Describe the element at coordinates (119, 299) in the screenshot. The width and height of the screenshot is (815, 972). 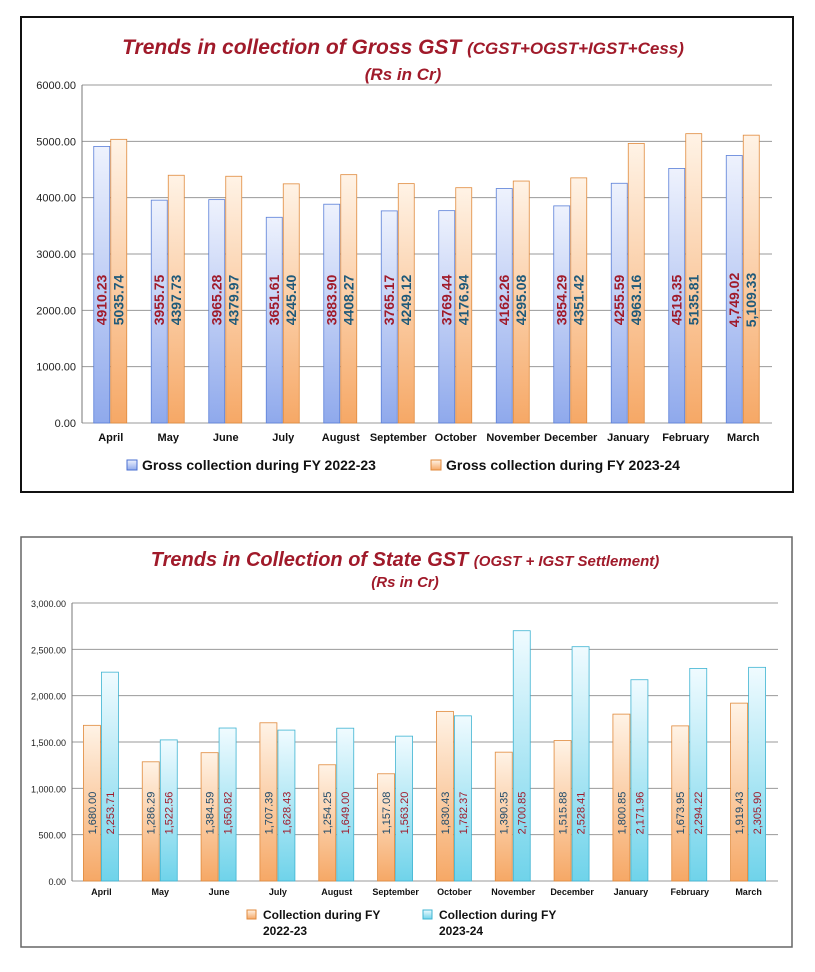
I see `data-label: 5035.74` at that location.